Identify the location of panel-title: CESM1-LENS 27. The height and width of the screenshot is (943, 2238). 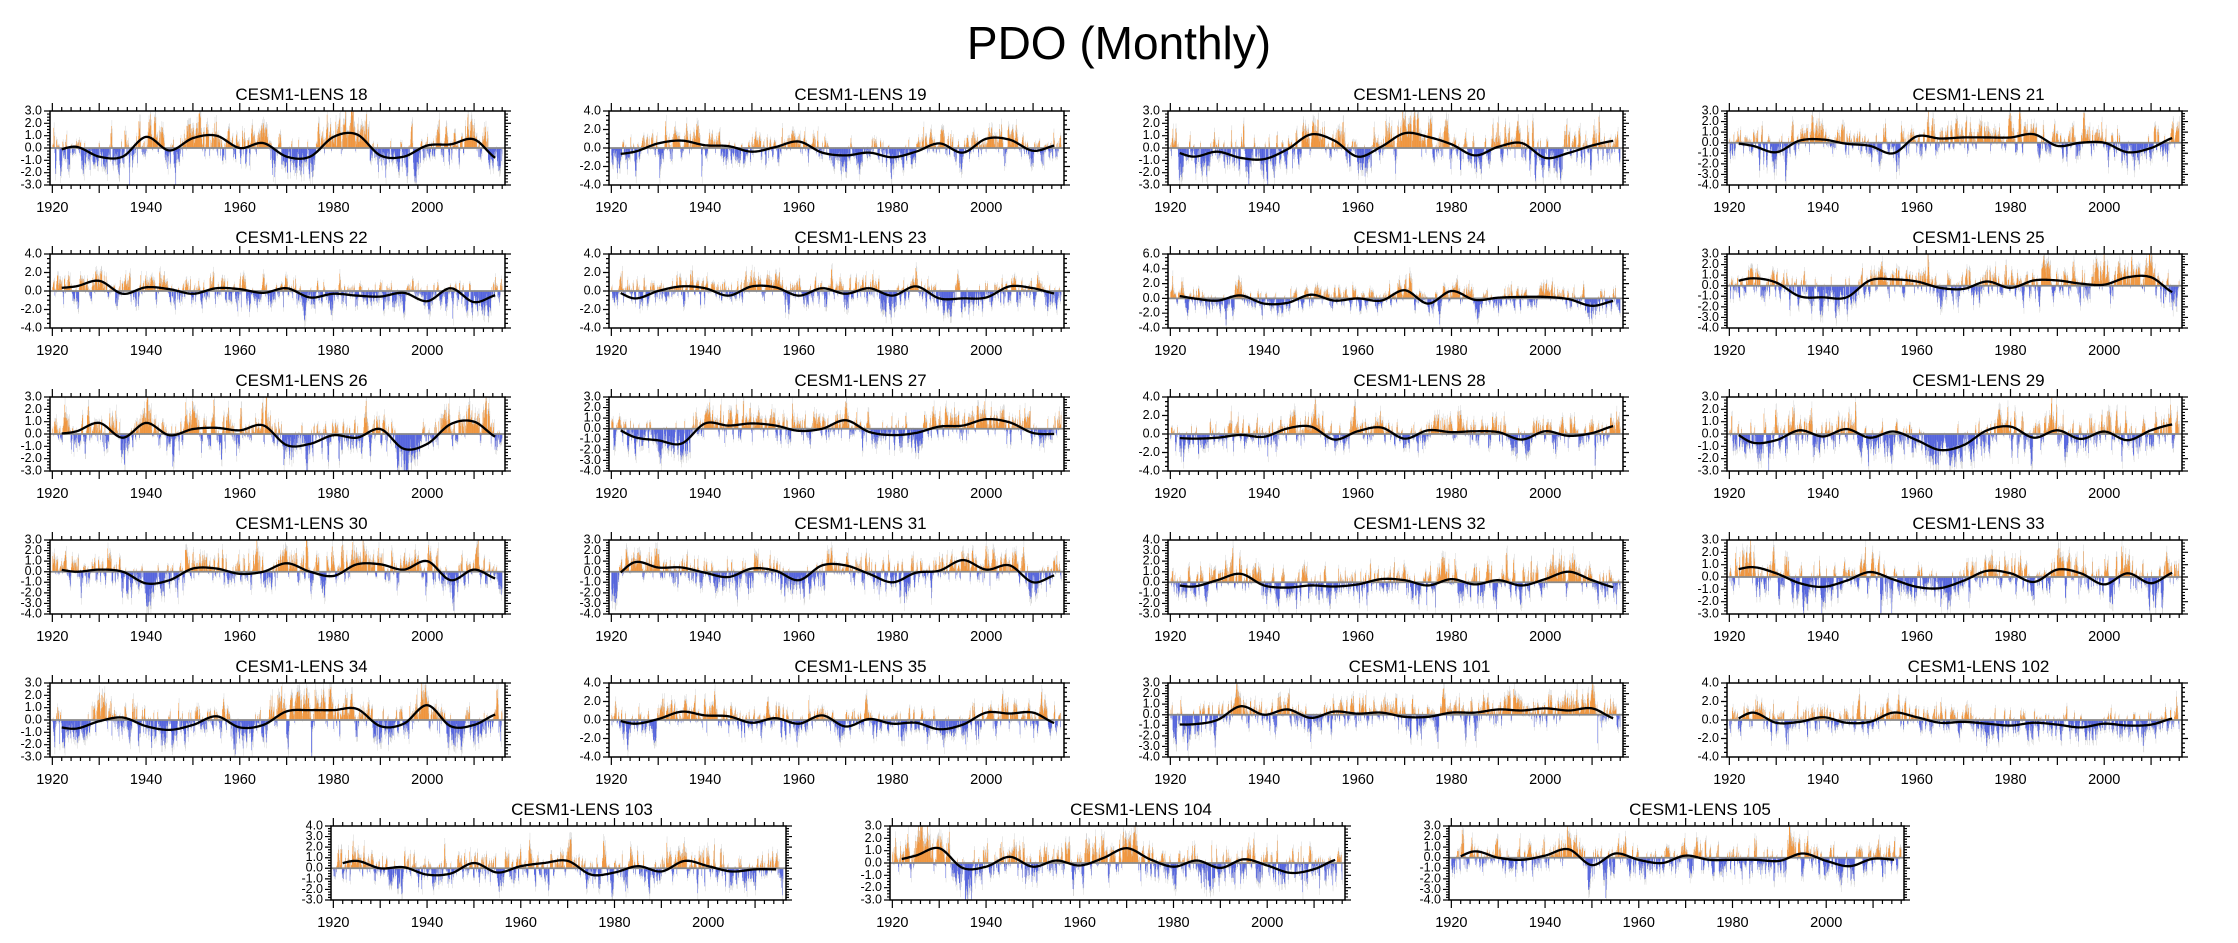
(860, 380).